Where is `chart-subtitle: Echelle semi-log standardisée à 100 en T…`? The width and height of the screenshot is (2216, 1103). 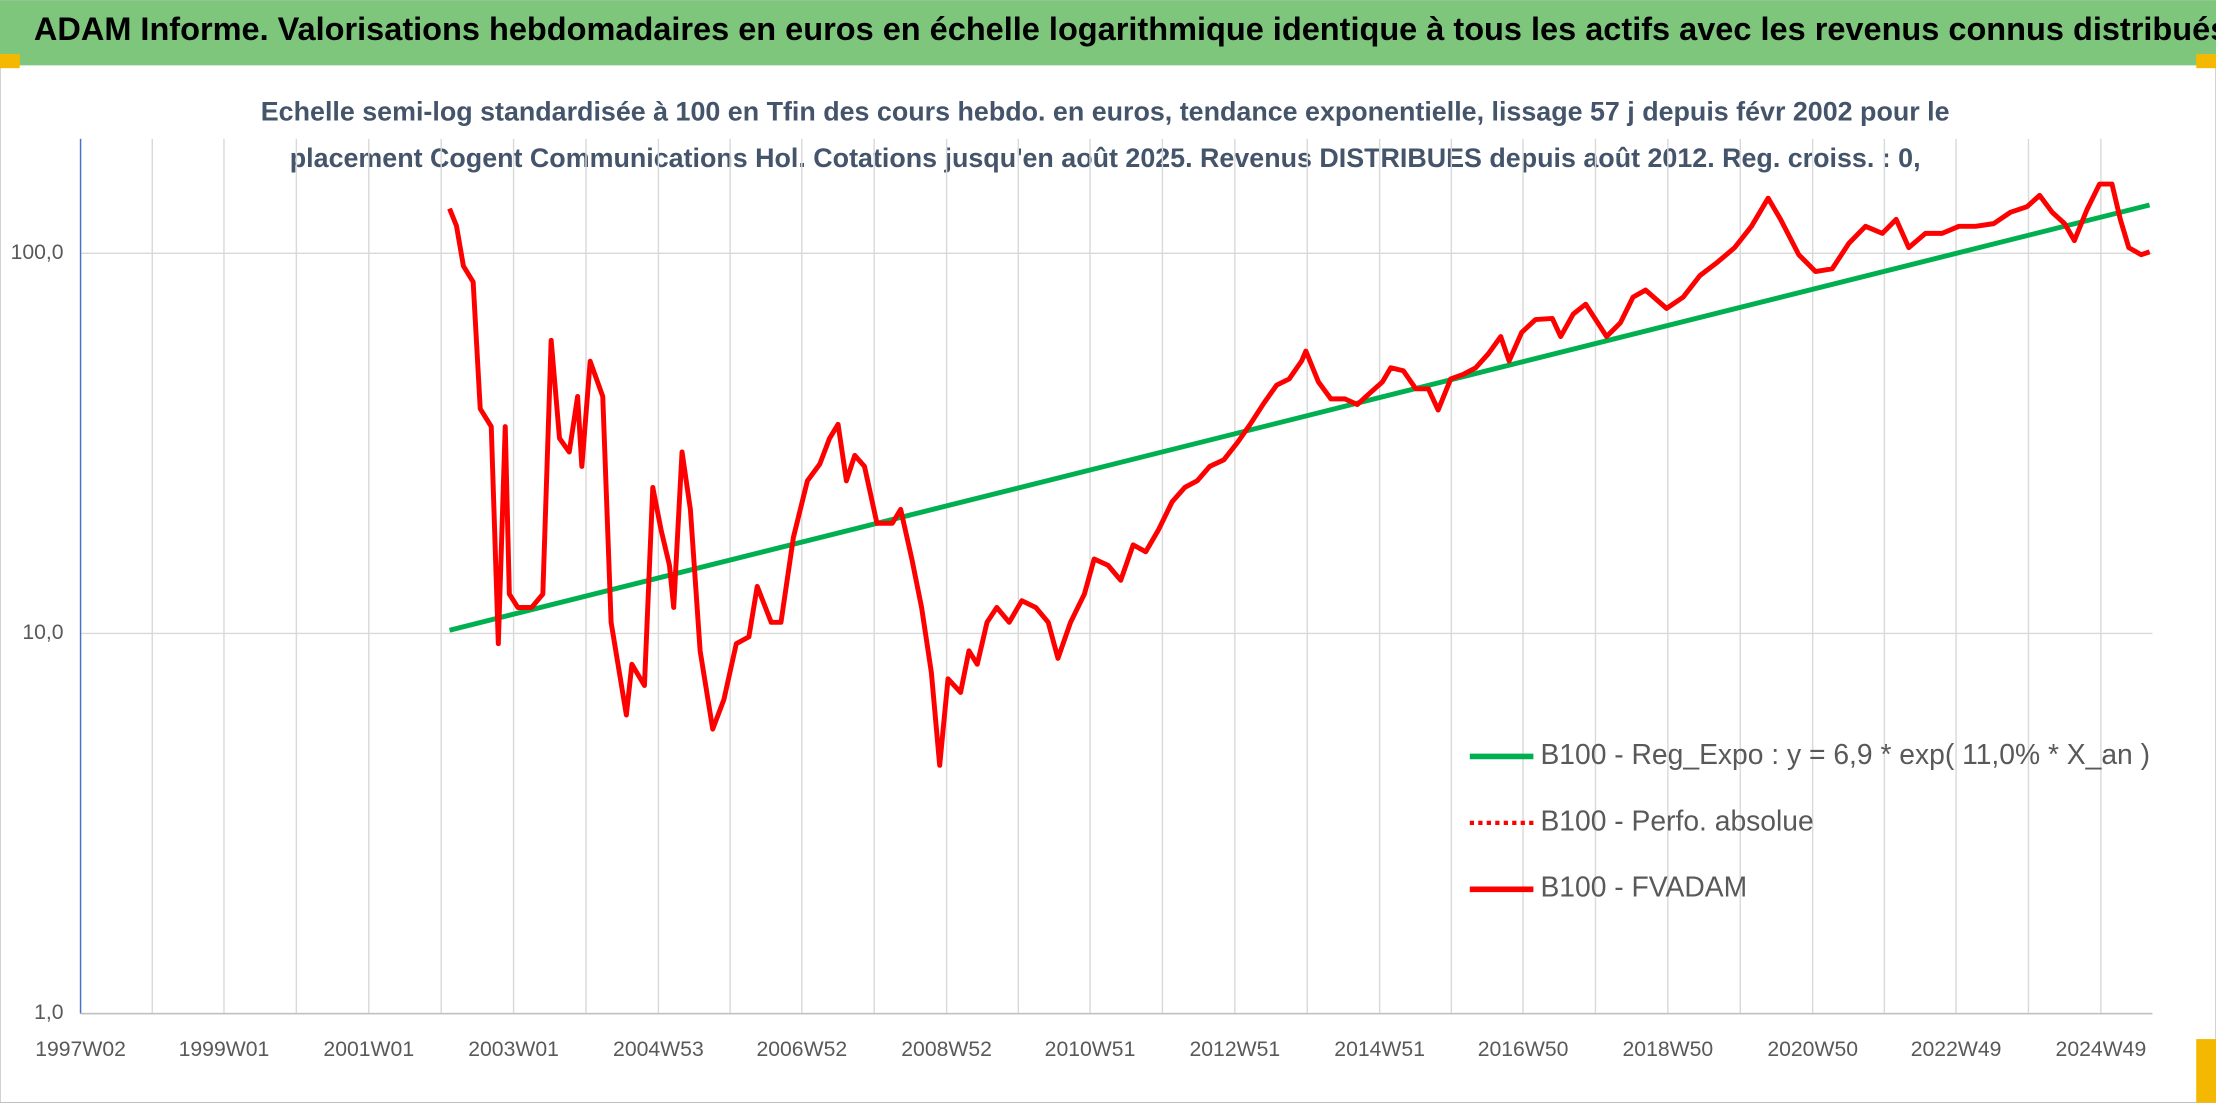
chart-subtitle: Echelle semi-log standardisée à 100 en T… is located at coordinates (1105, 111).